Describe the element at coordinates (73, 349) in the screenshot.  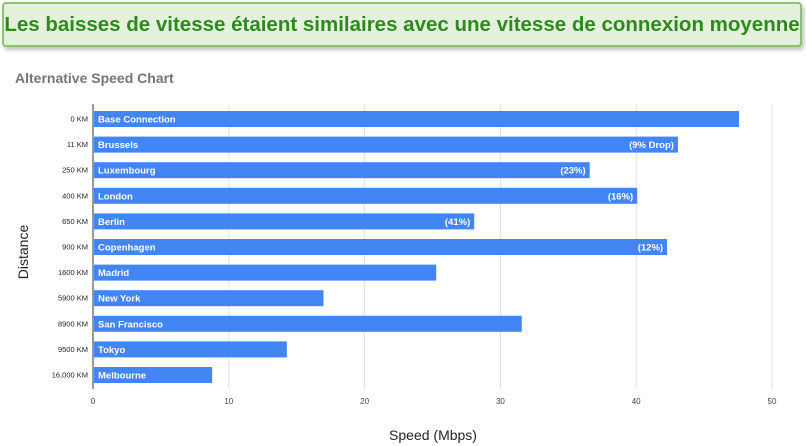
I see `category-label: 9500 KM` at that location.